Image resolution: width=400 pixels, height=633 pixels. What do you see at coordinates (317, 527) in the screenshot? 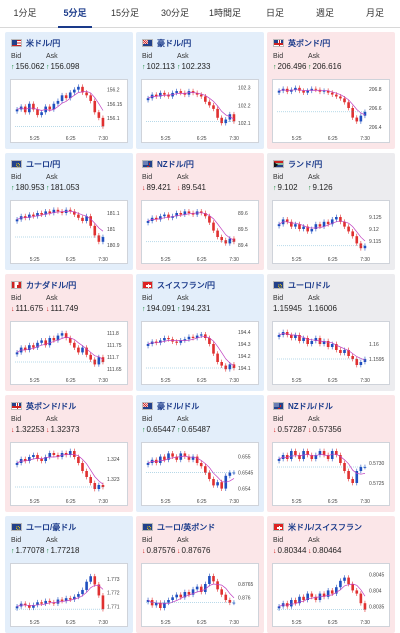
I see `pair-header: 米ドル/スイスフラン` at bounding box center [317, 527].